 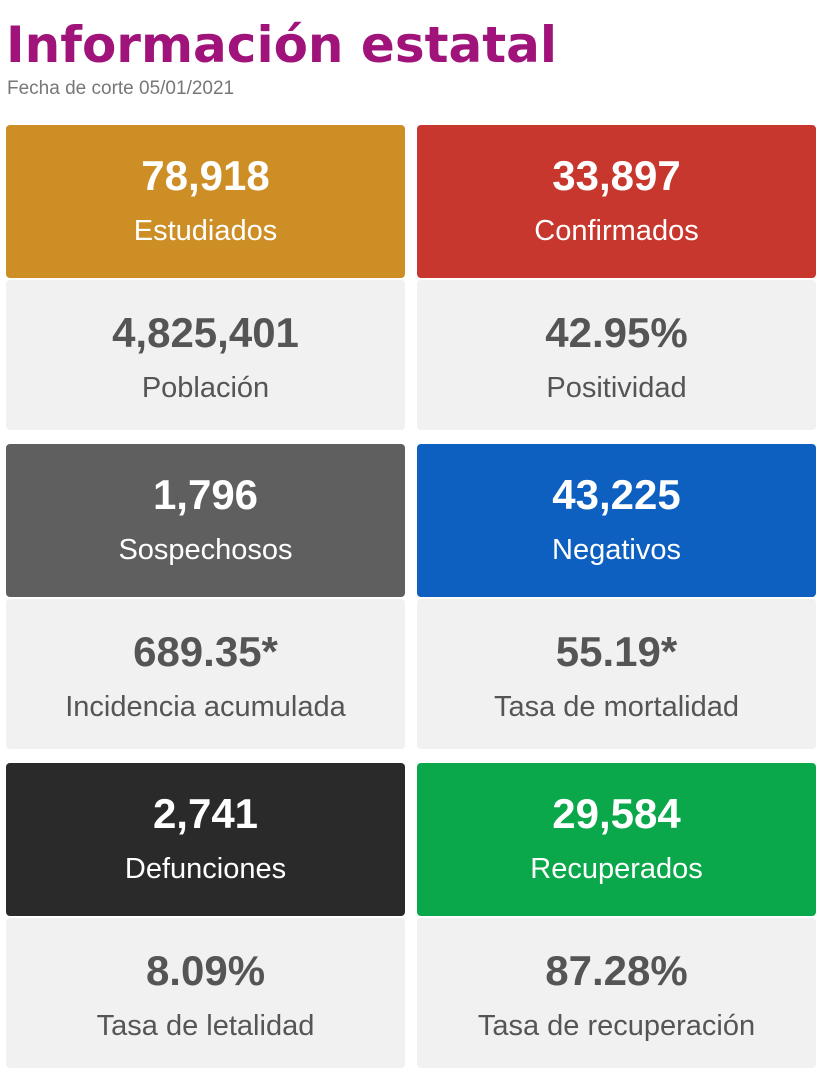 What do you see at coordinates (616, 332) in the screenshot?
I see `positividad-value: 42.95%` at bounding box center [616, 332].